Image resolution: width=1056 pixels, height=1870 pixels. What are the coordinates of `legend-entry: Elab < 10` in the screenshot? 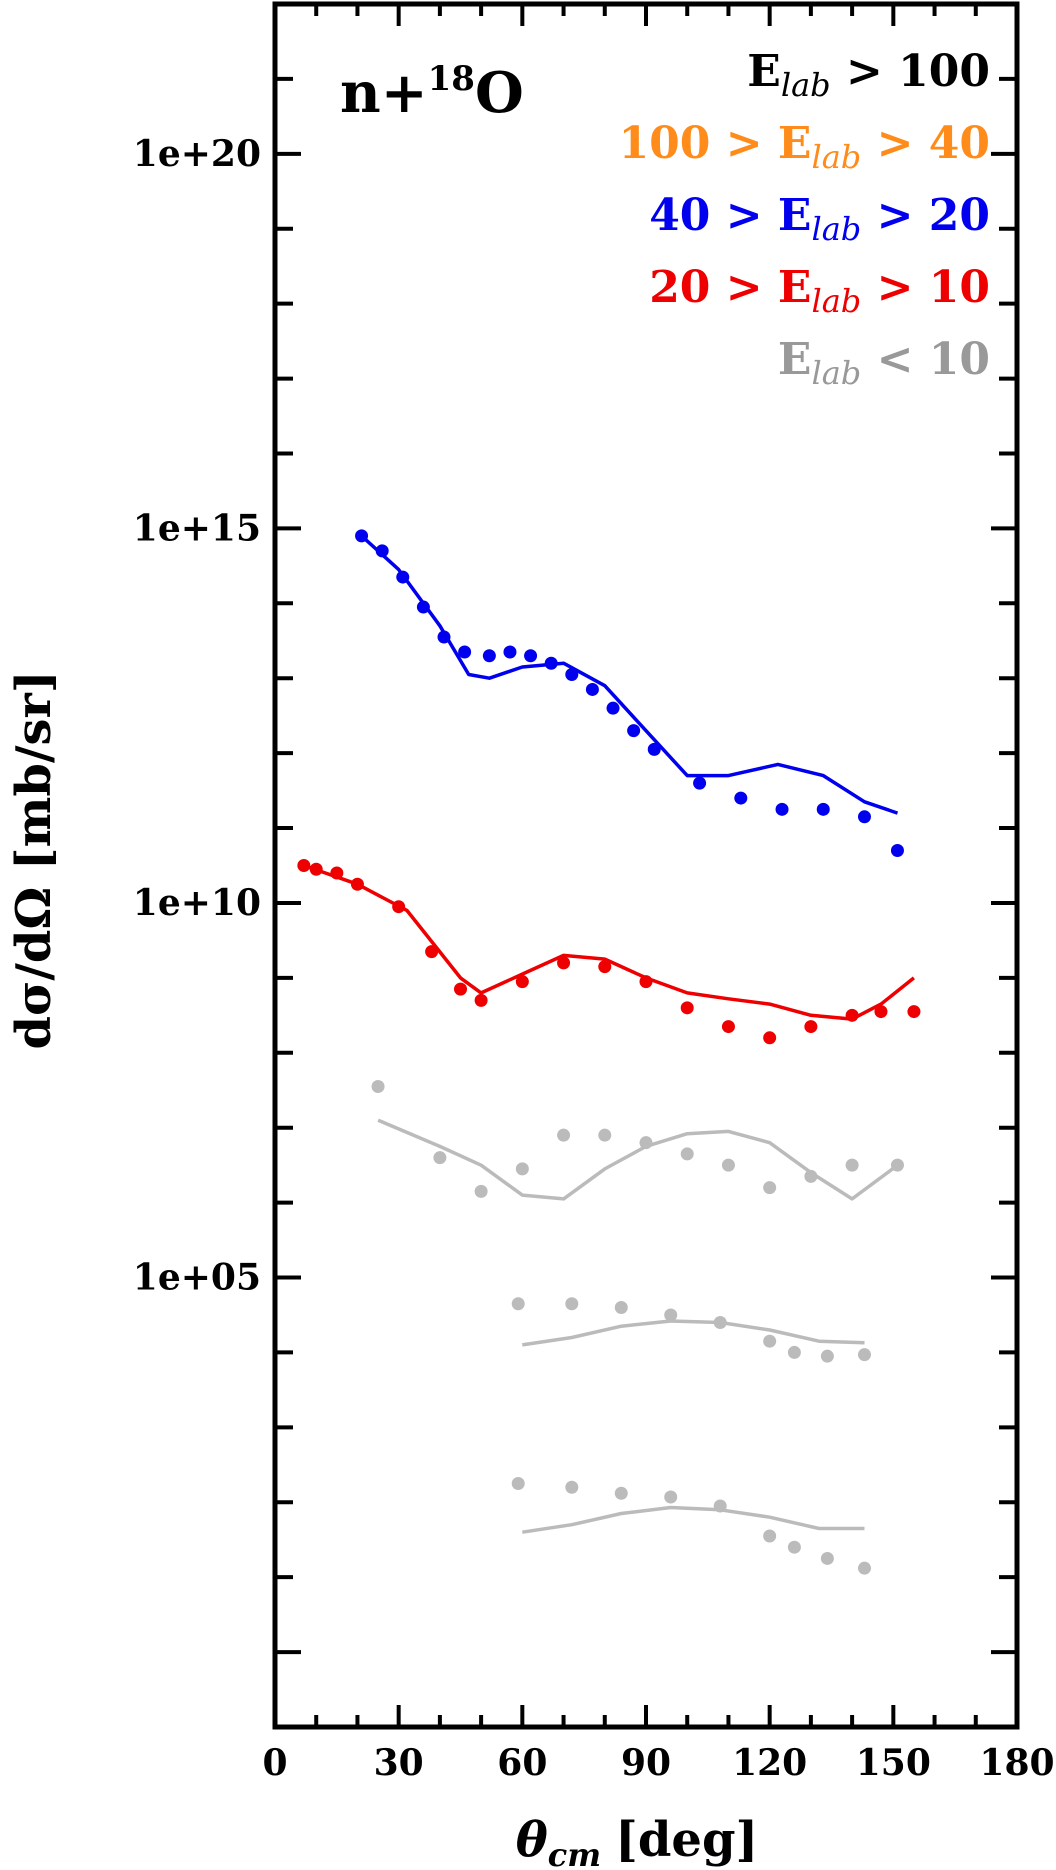 It's located at (884, 363).